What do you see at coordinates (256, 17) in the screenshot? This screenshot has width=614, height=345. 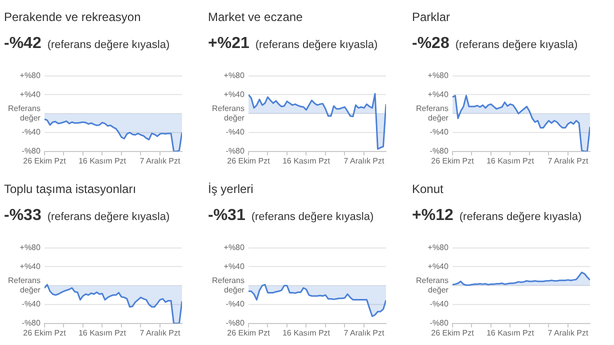 I see `chart-title: Market ve eczane` at bounding box center [256, 17].